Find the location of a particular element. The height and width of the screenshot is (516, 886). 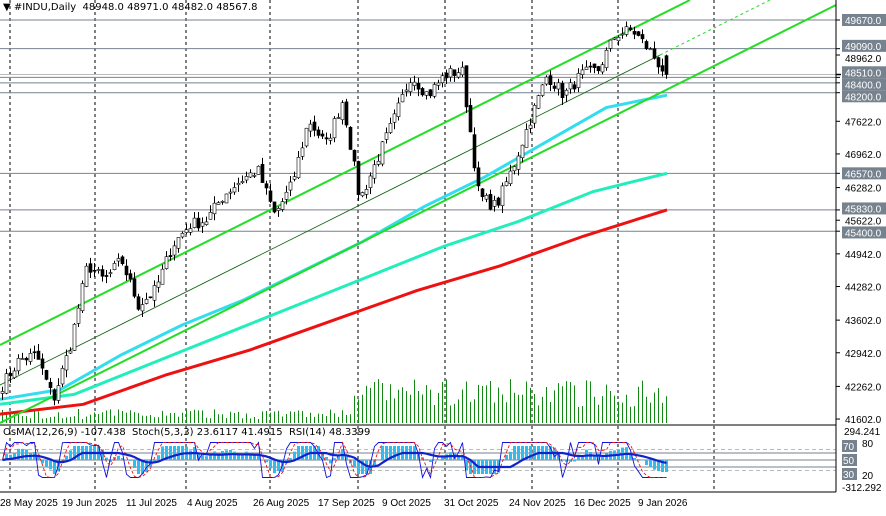

osc-scale-label: 294.241 is located at coordinates (862, 432).